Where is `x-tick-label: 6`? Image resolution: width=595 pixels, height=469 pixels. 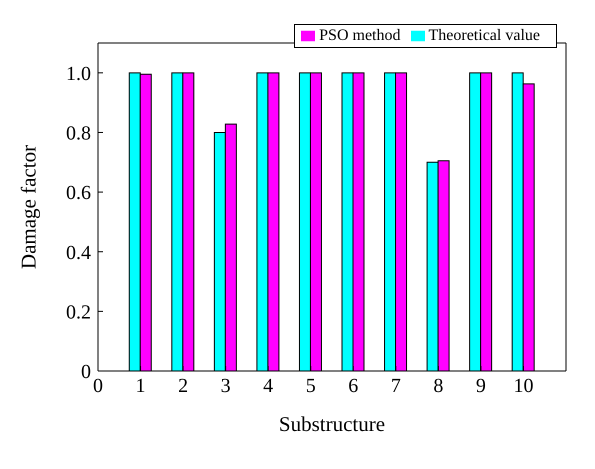
x-tick-label: 6 is located at coordinates (353, 386).